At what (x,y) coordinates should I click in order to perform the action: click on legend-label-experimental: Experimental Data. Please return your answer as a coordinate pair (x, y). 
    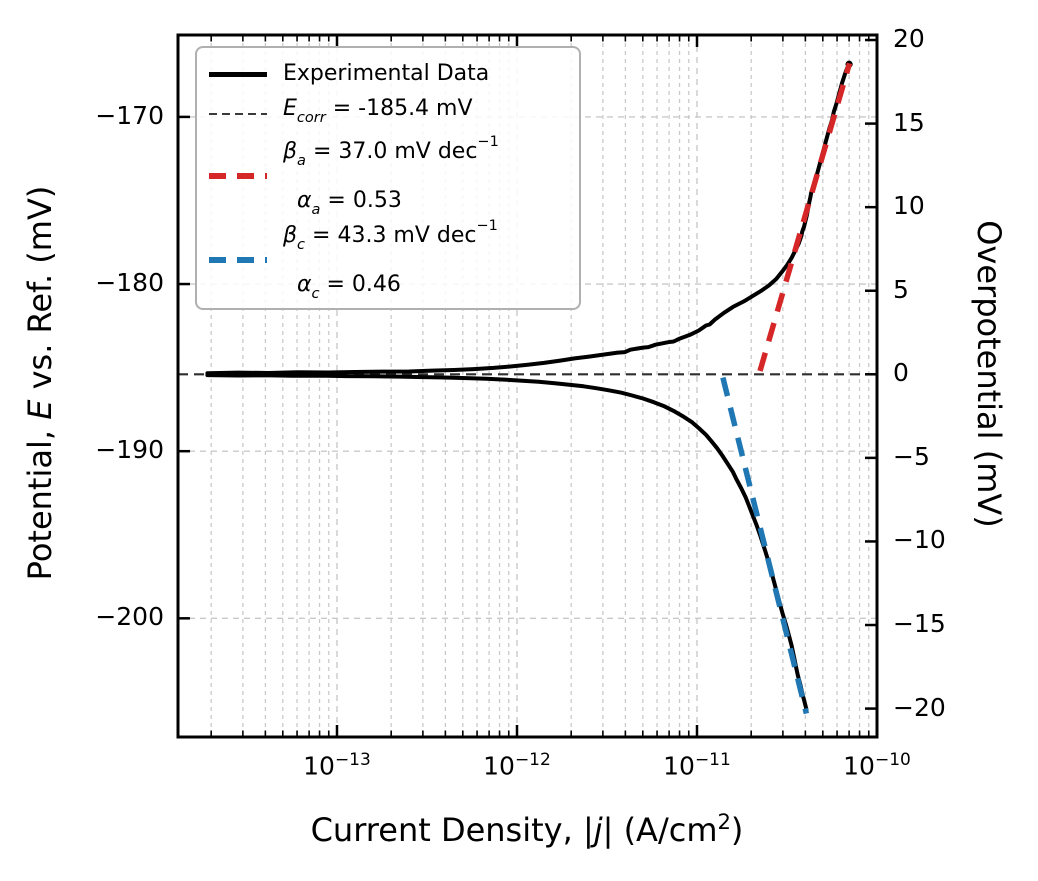
    Looking at the image, I should click on (386, 73).